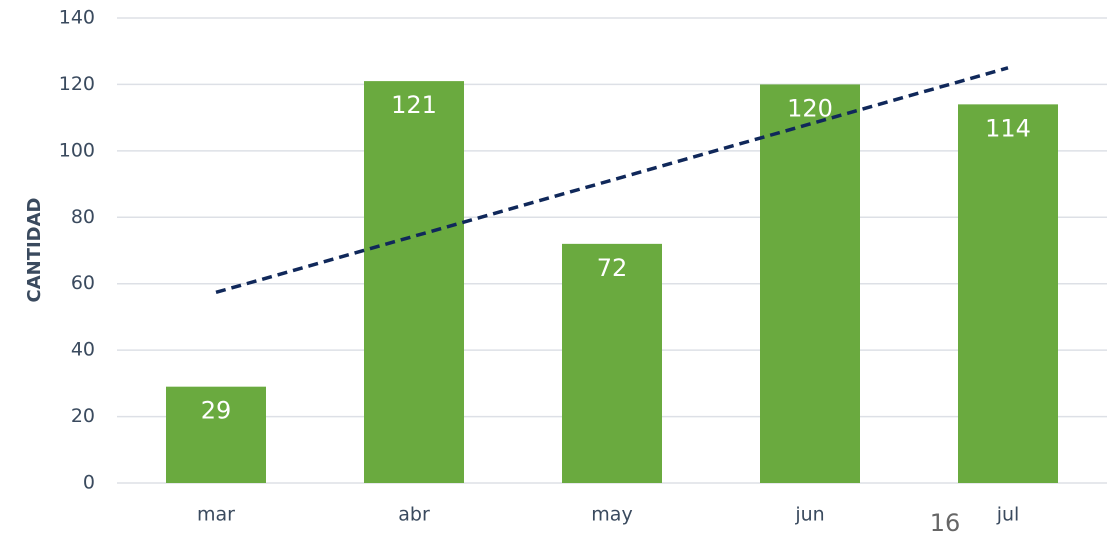 The width and height of the screenshot is (1107, 535). What do you see at coordinates (1008, 128) in the screenshot?
I see `data-label: 114` at bounding box center [1008, 128].